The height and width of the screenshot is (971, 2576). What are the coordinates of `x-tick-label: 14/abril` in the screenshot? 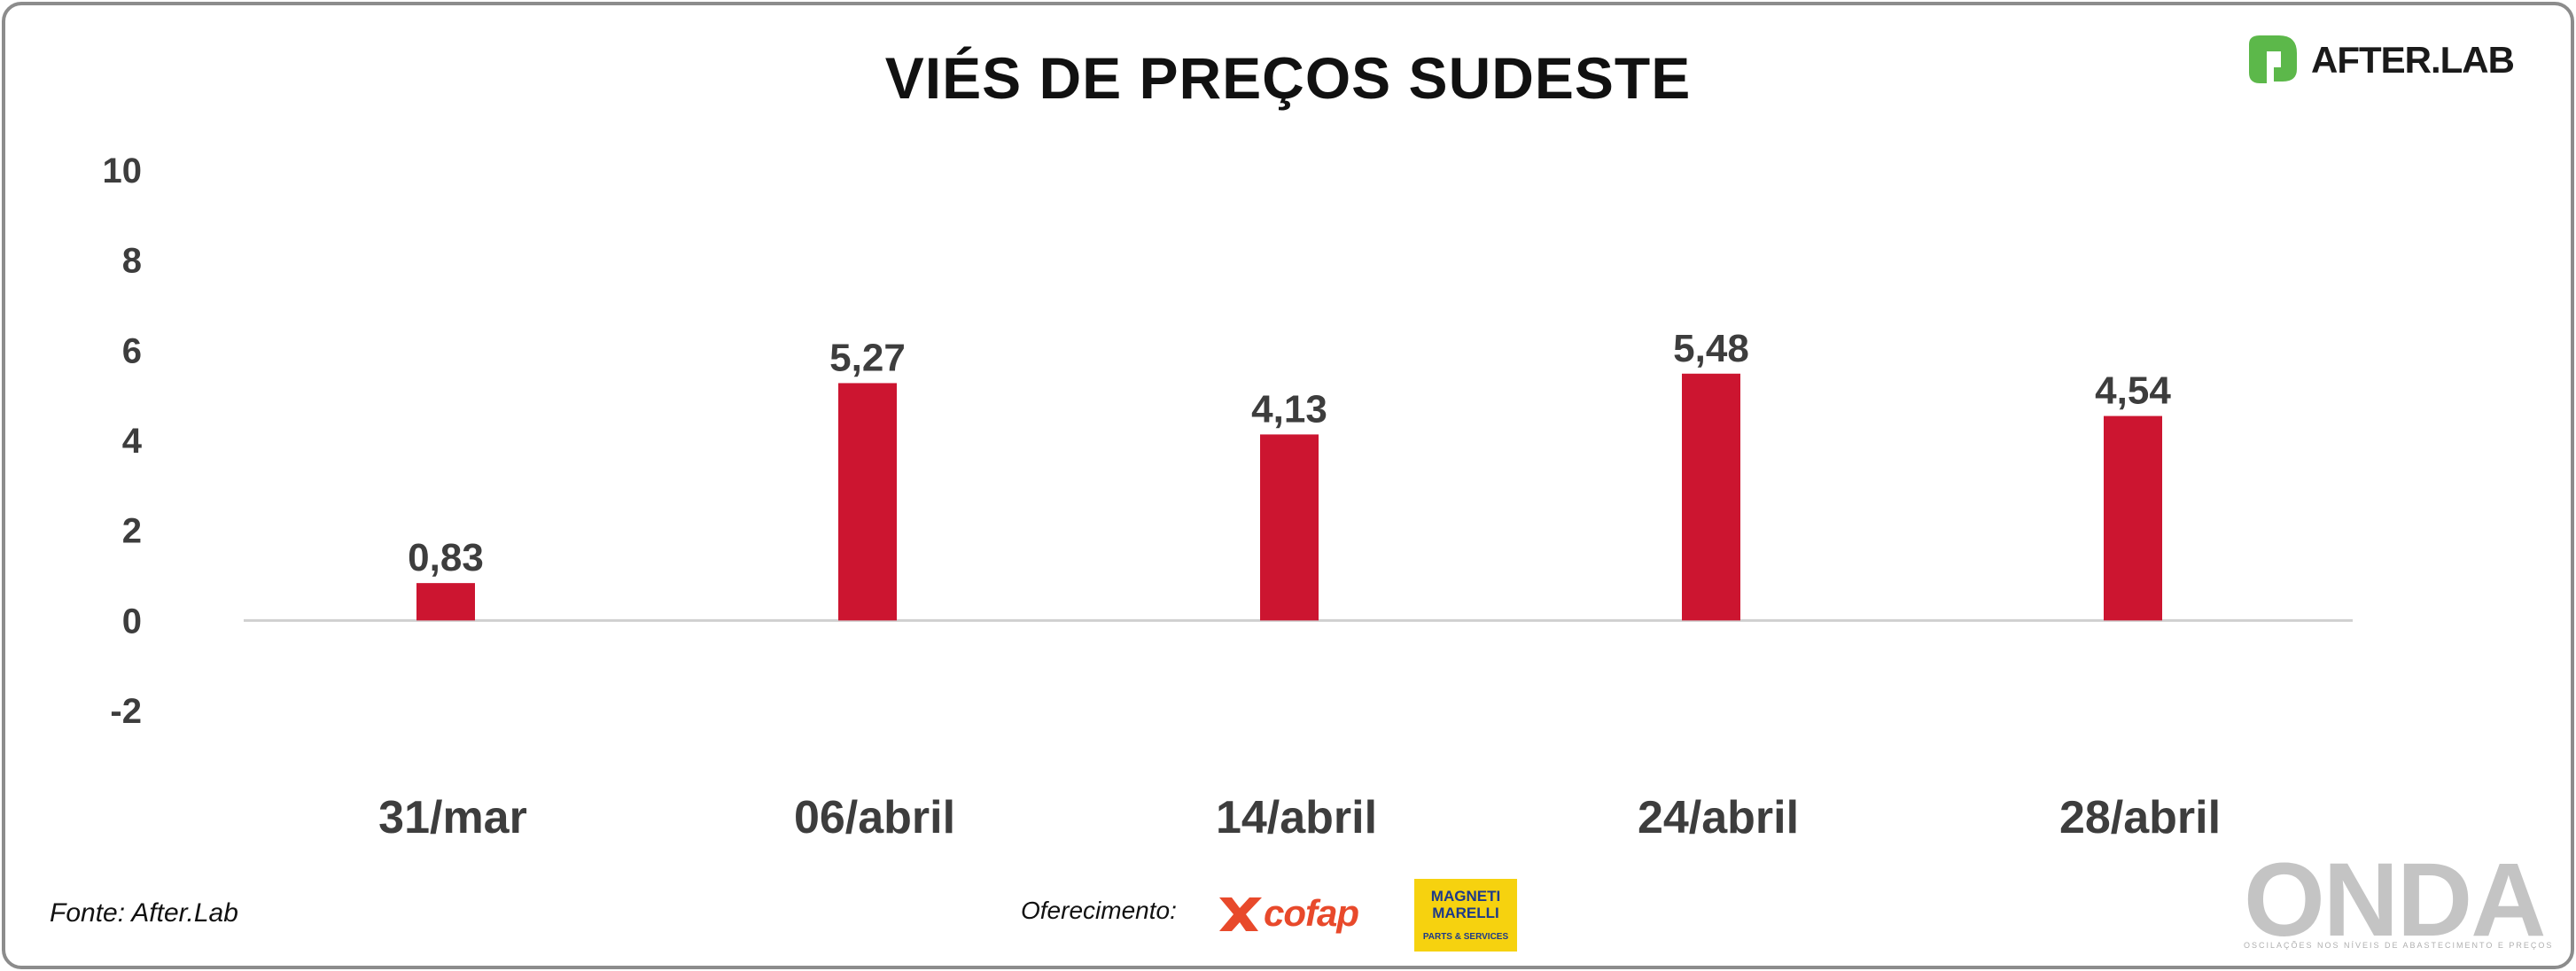 It's located at (1297, 817).